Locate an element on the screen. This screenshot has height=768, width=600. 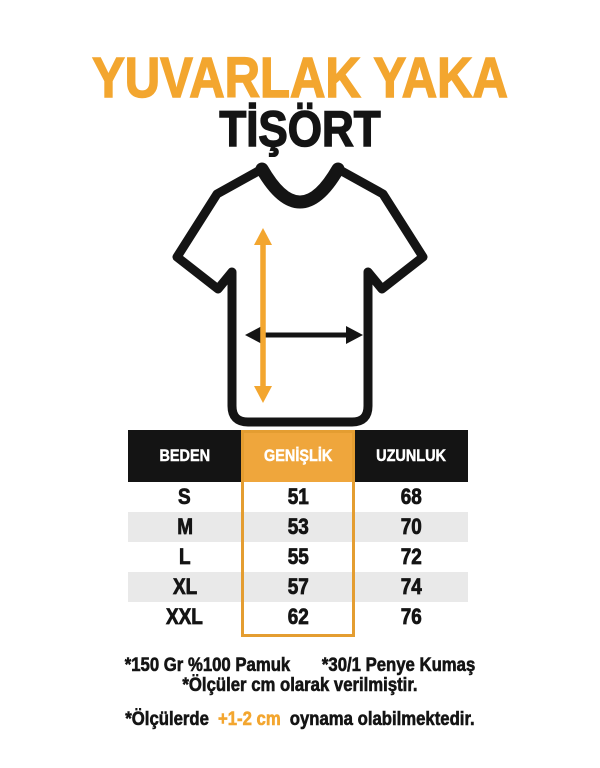
cell-width: 53 is located at coordinates (297, 527).